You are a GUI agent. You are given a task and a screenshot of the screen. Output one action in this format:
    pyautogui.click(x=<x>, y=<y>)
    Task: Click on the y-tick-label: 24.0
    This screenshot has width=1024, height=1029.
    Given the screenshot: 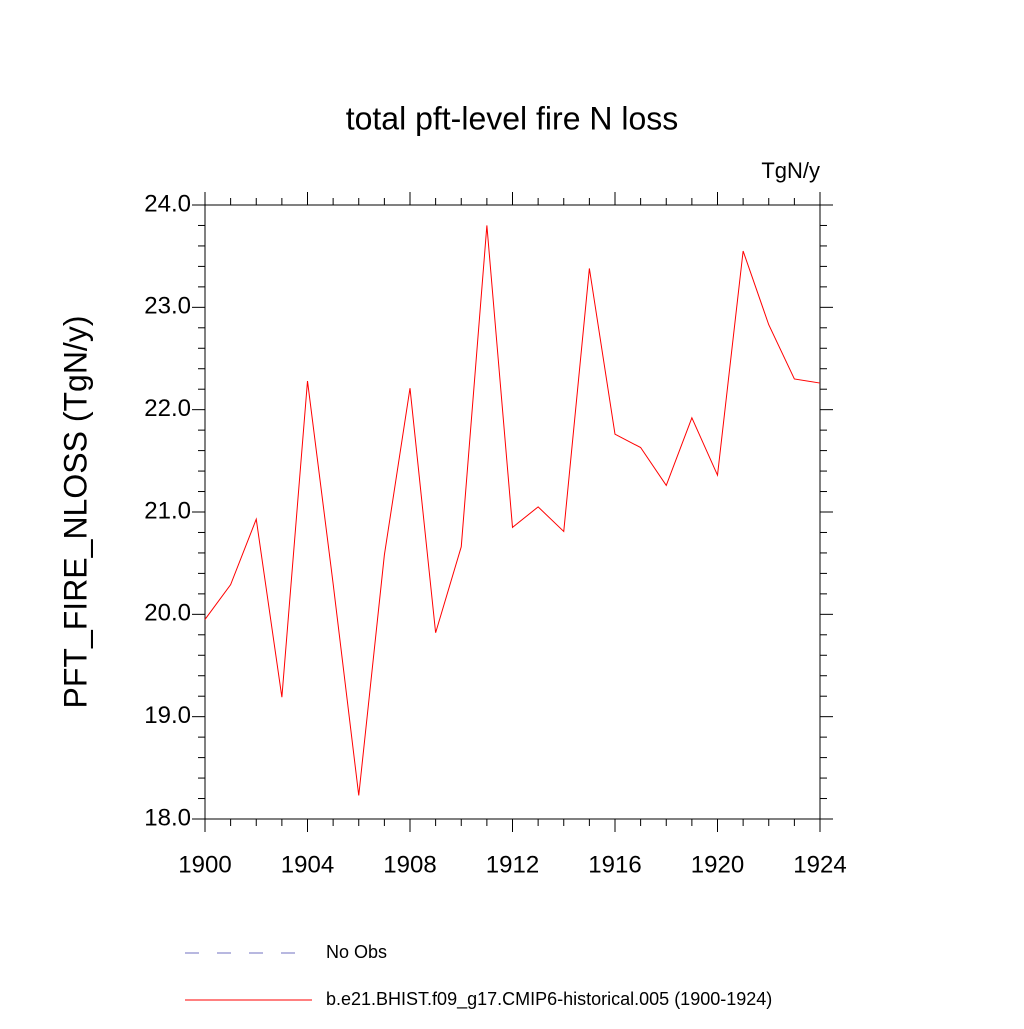 What is the action you would take?
    pyautogui.click(x=167, y=203)
    